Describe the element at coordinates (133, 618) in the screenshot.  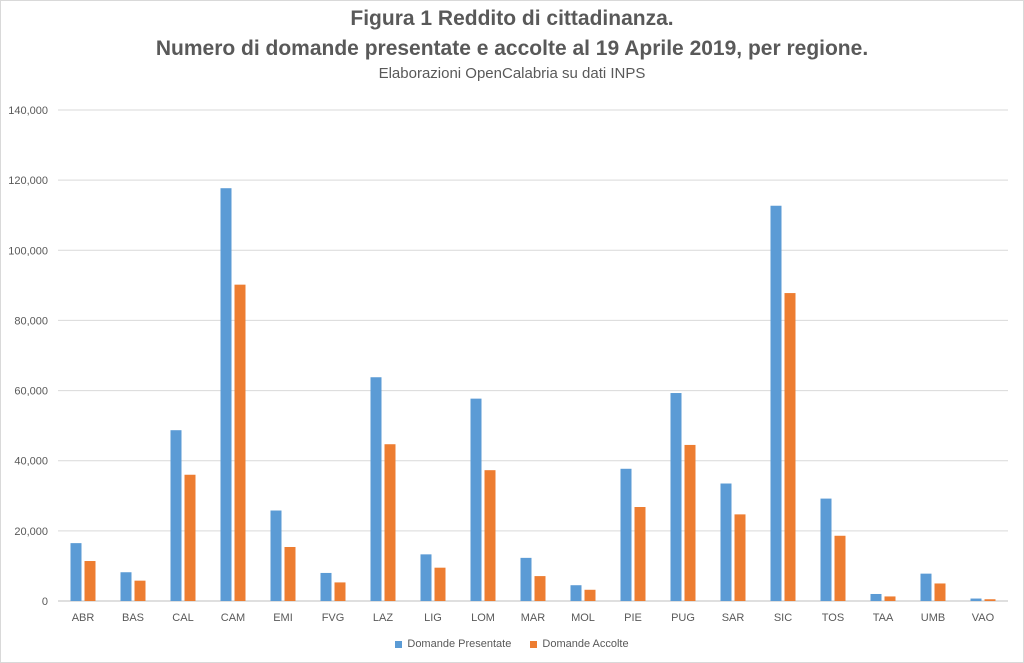
I see `x-tick-label: BAS` at that location.